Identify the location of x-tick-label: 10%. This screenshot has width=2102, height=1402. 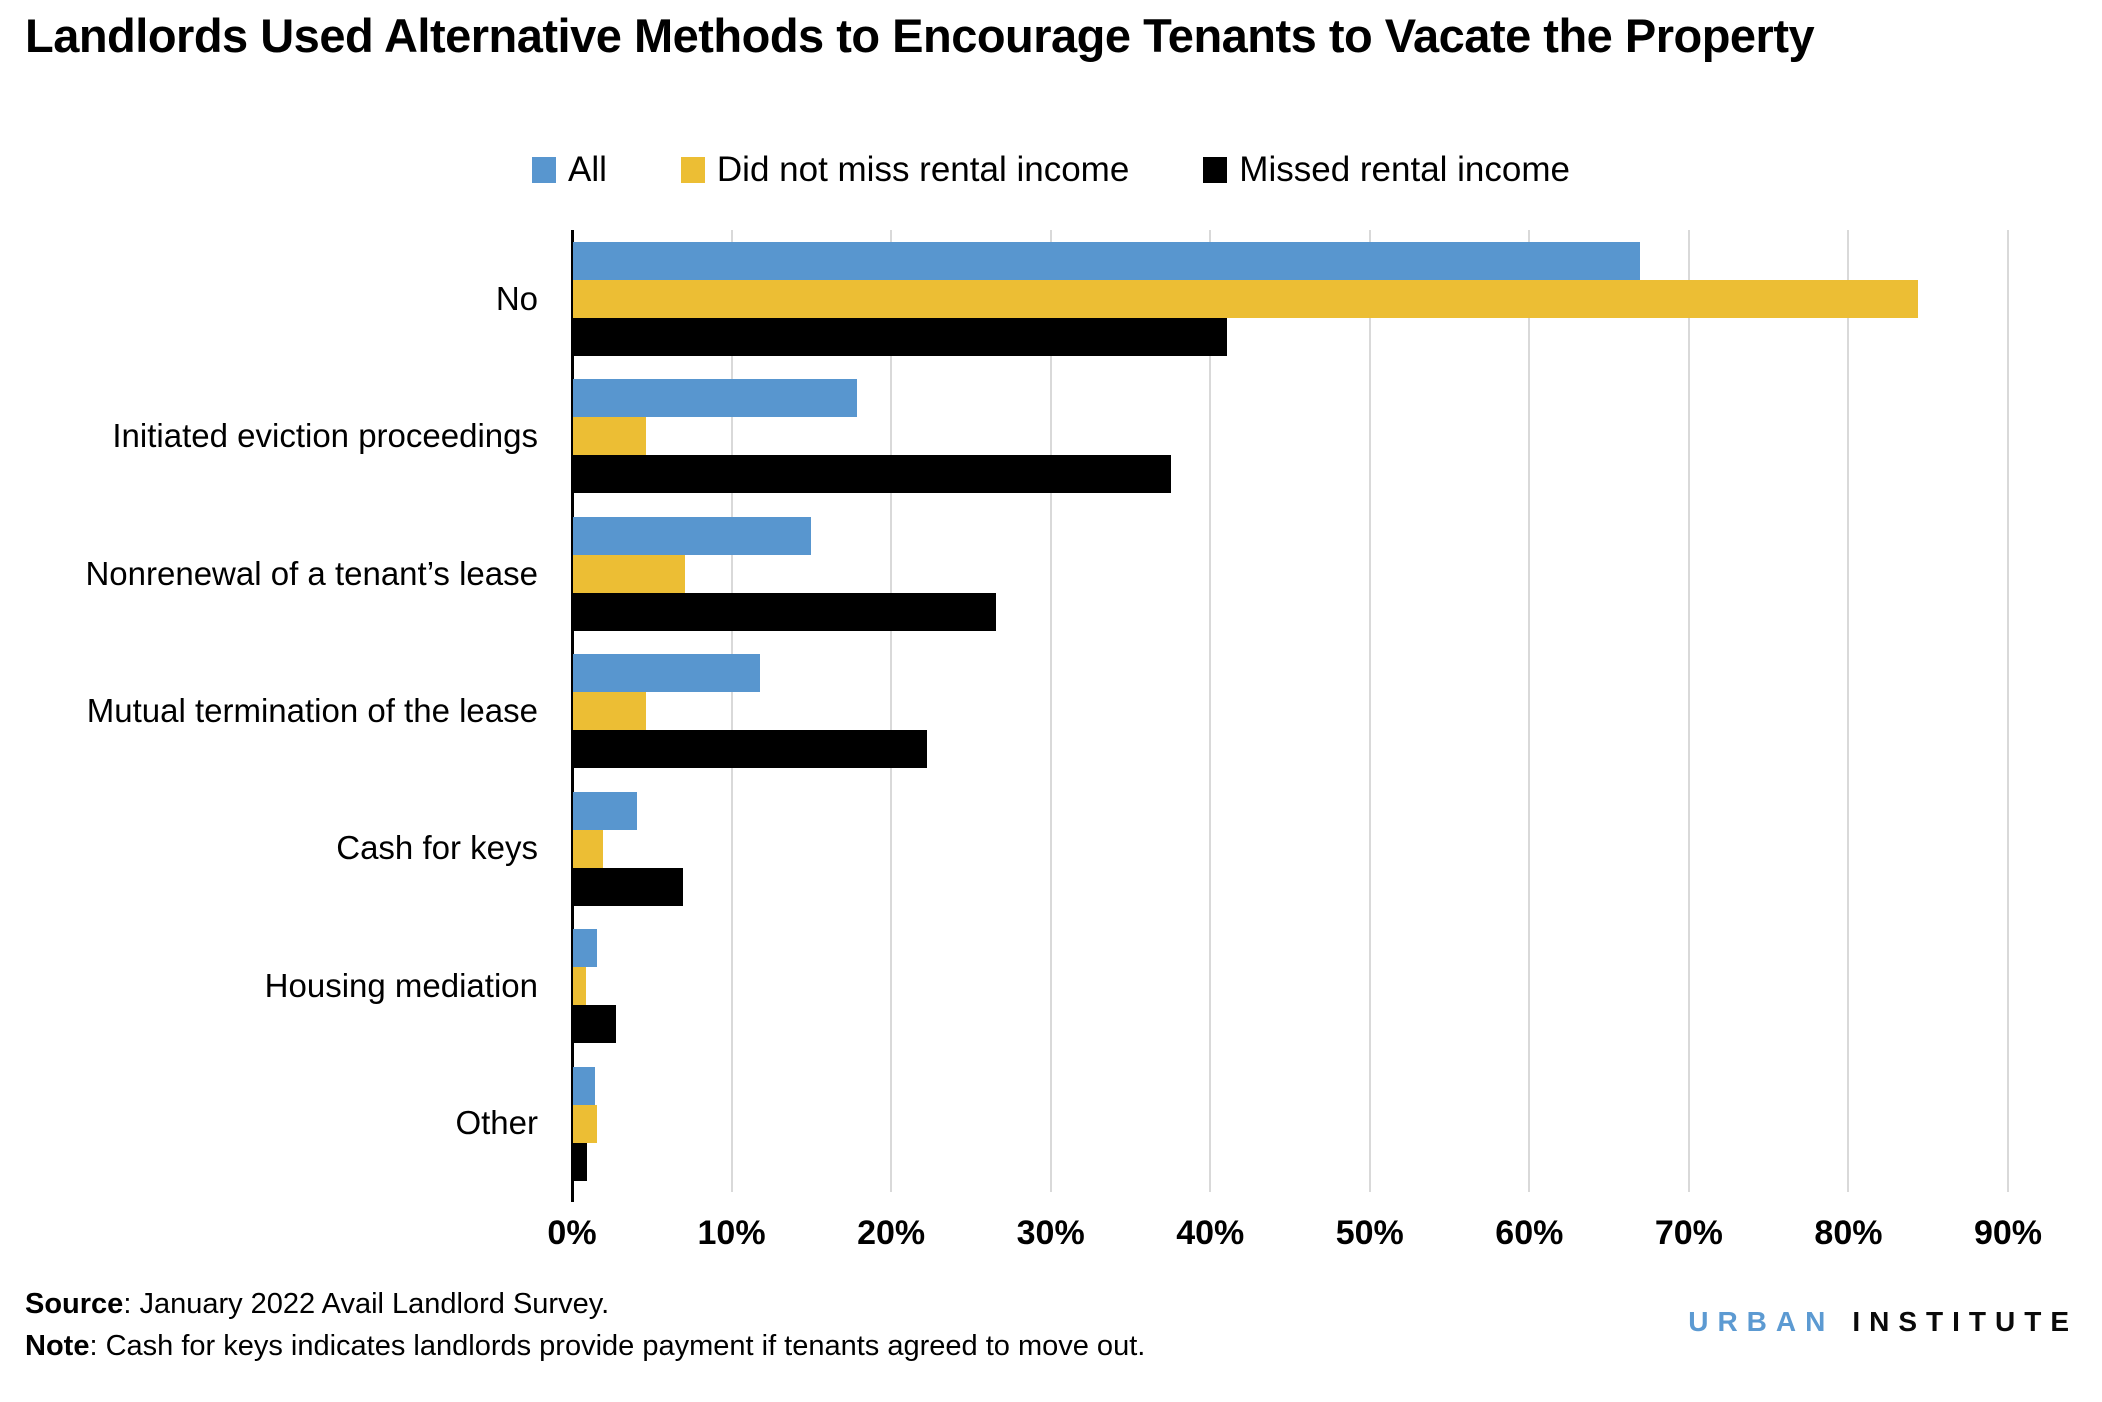
(731, 1233).